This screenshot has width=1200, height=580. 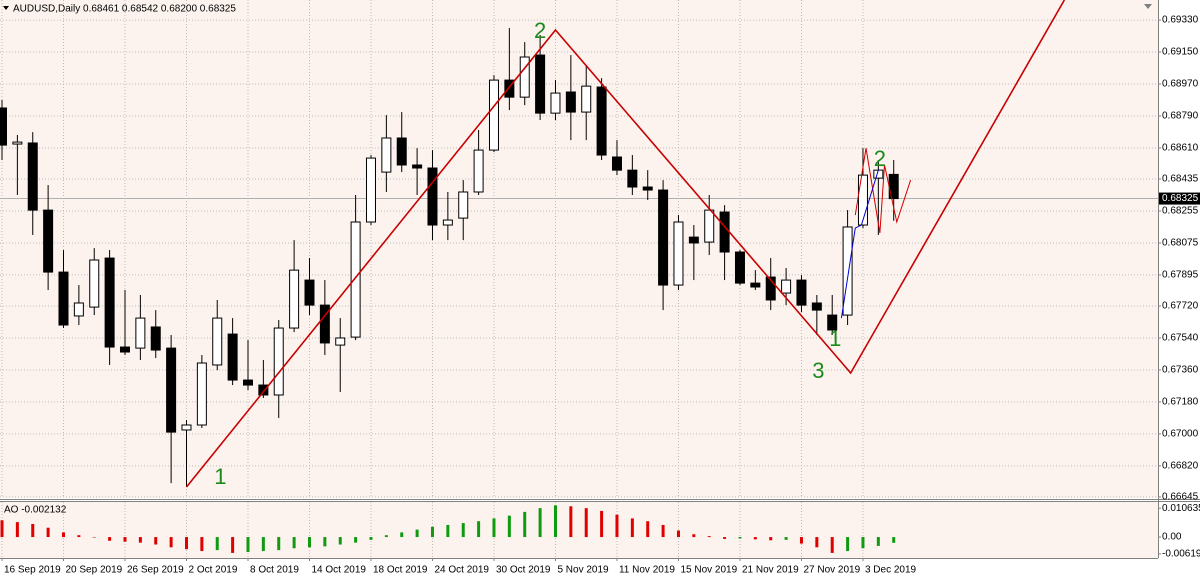 What do you see at coordinates (1180, 338) in the screenshot?
I see `y-tick-label: 0.67540` at bounding box center [1180, 338].